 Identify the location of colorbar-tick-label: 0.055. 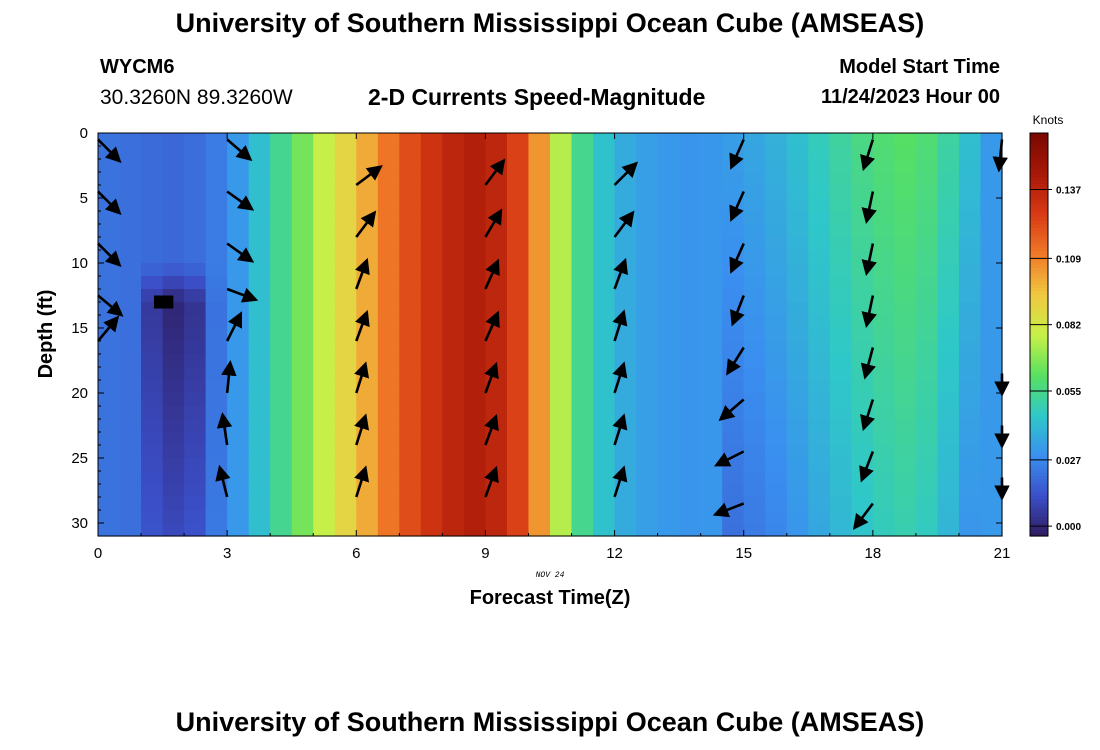
(1068, 392).